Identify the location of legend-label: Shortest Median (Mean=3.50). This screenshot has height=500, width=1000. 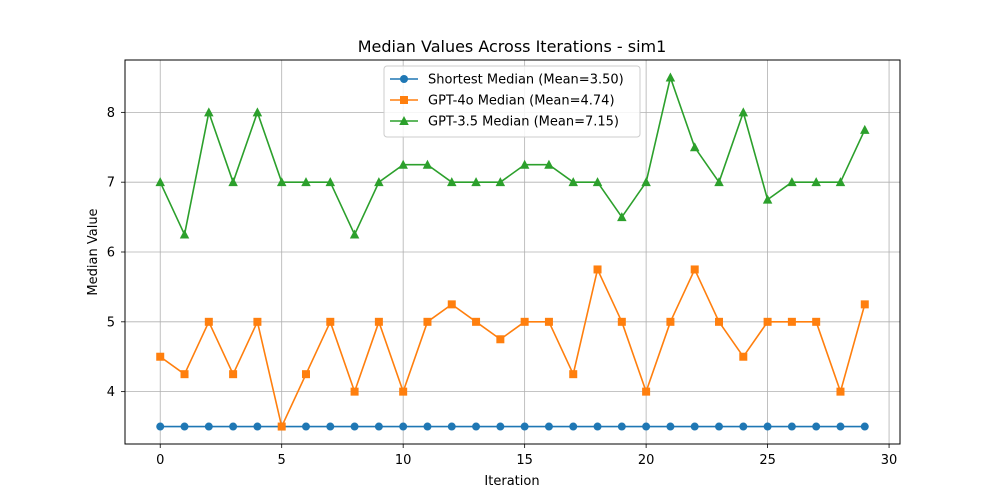
(526, 80).